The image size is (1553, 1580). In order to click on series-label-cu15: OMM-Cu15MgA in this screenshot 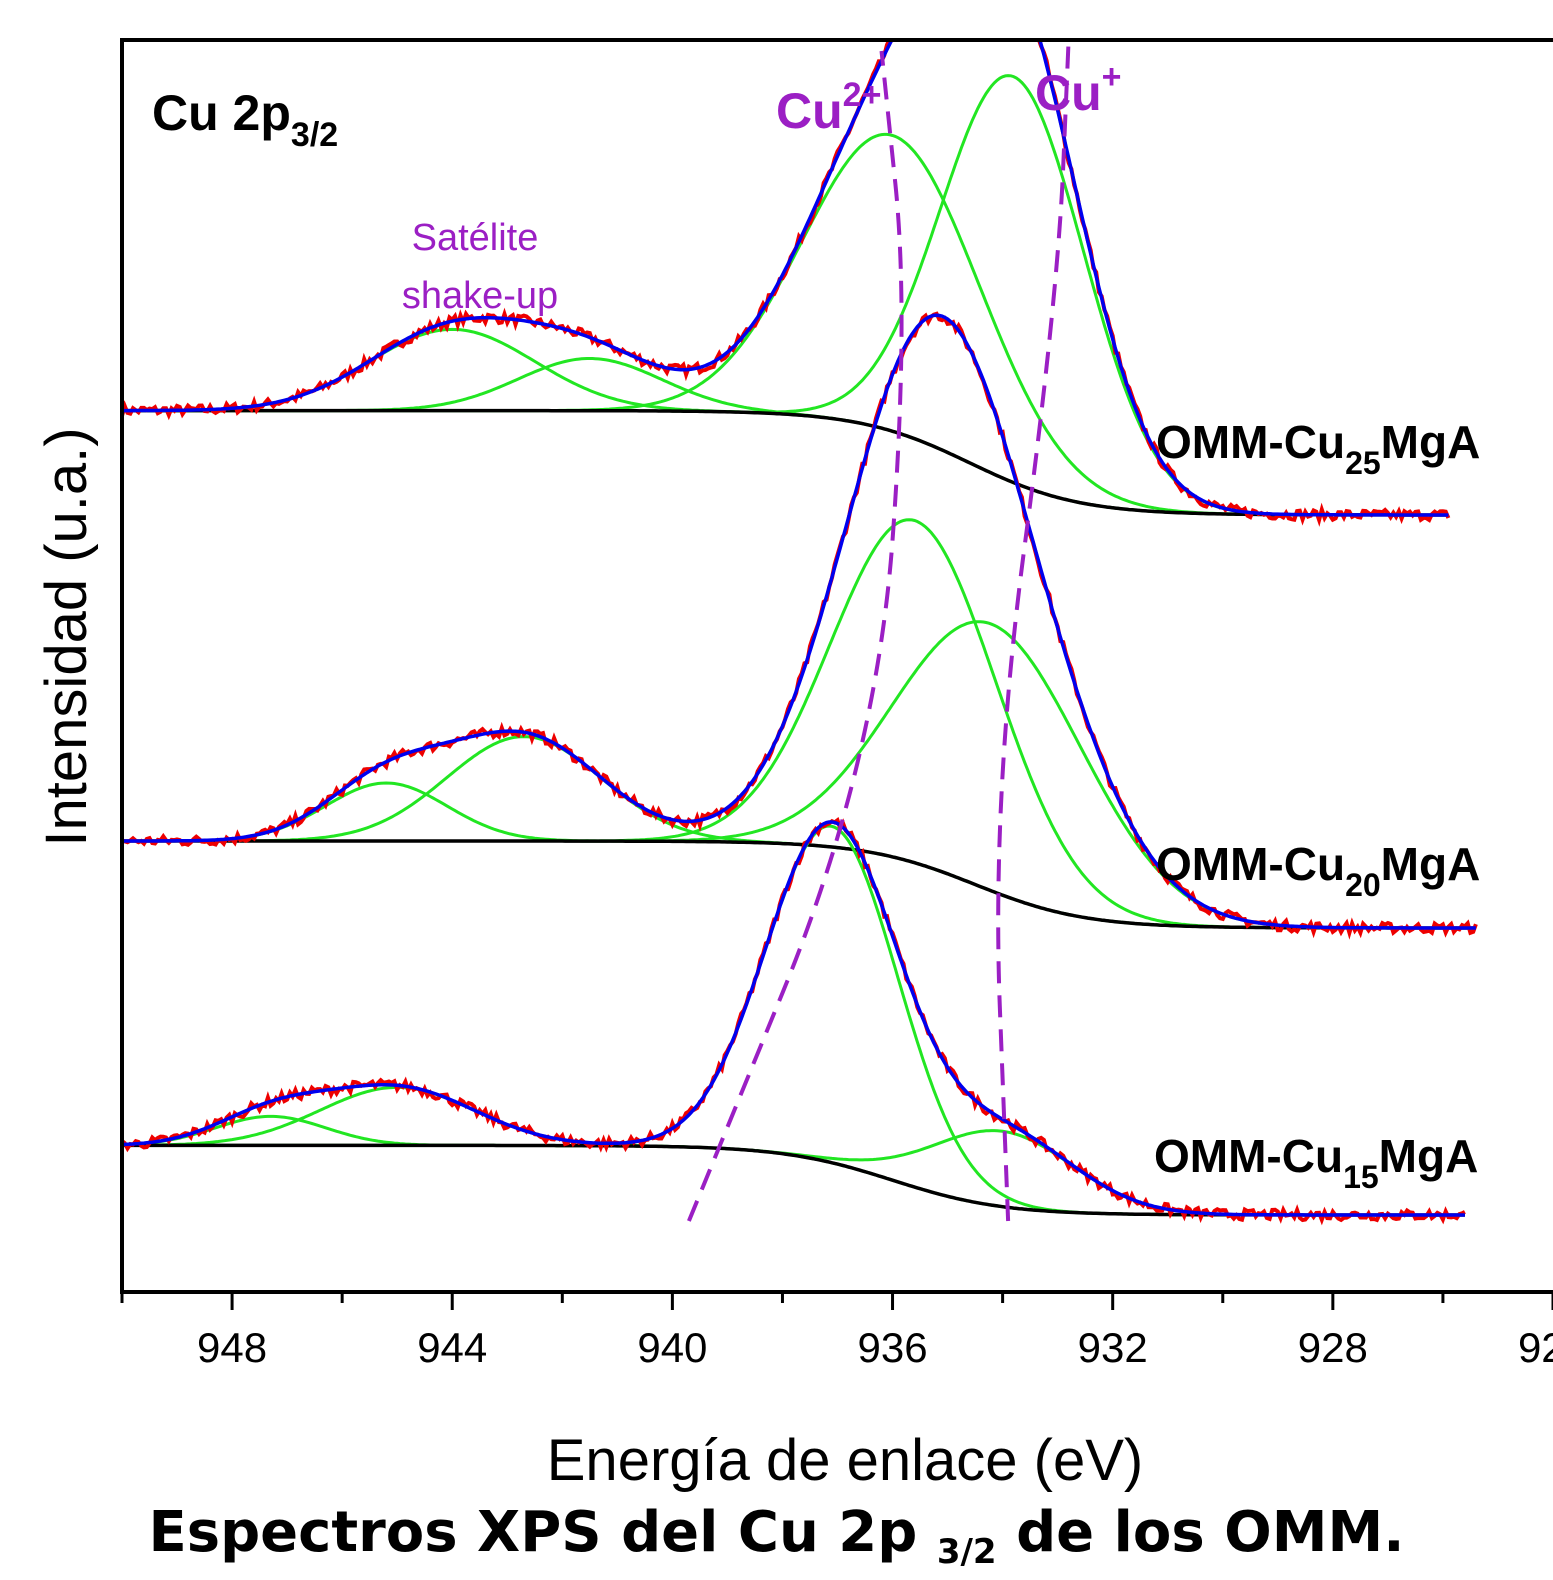, I will do `click(1316, 1162)`.